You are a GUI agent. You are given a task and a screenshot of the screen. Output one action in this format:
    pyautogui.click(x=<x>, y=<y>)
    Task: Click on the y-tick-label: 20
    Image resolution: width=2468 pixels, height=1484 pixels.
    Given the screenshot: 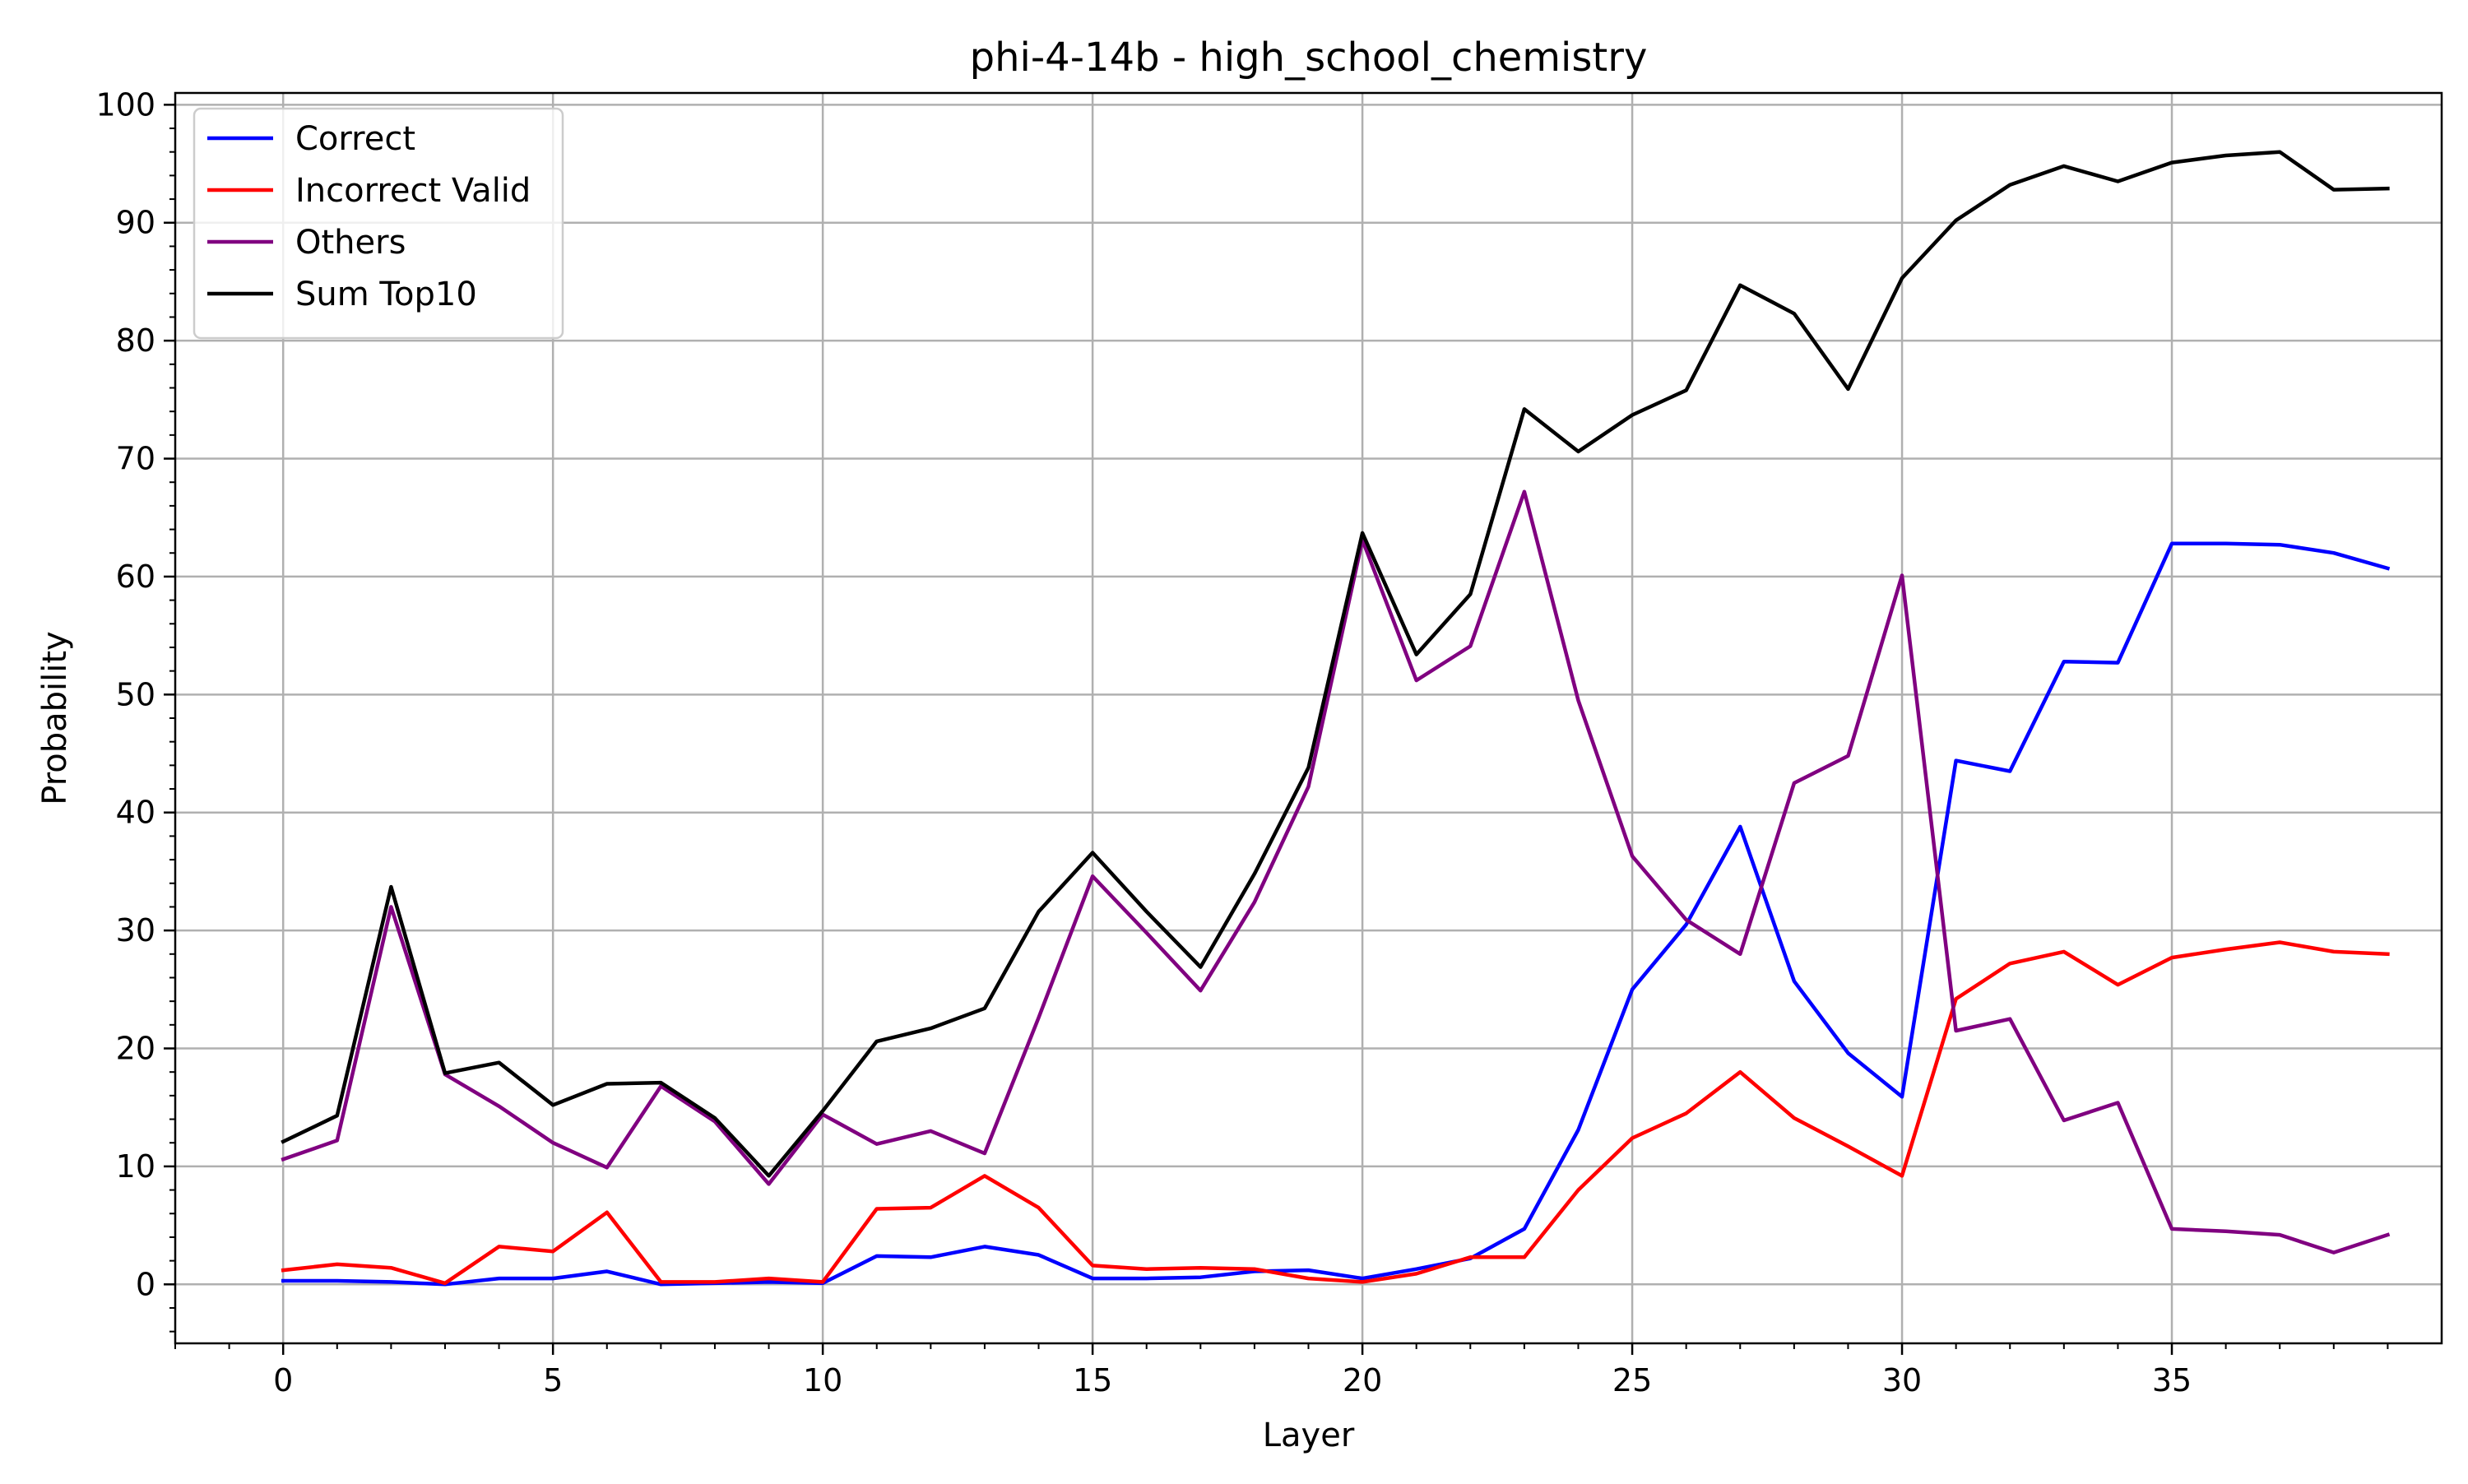 What is the action you would take?
    pyautogui.click(x=135, y=1049)
    